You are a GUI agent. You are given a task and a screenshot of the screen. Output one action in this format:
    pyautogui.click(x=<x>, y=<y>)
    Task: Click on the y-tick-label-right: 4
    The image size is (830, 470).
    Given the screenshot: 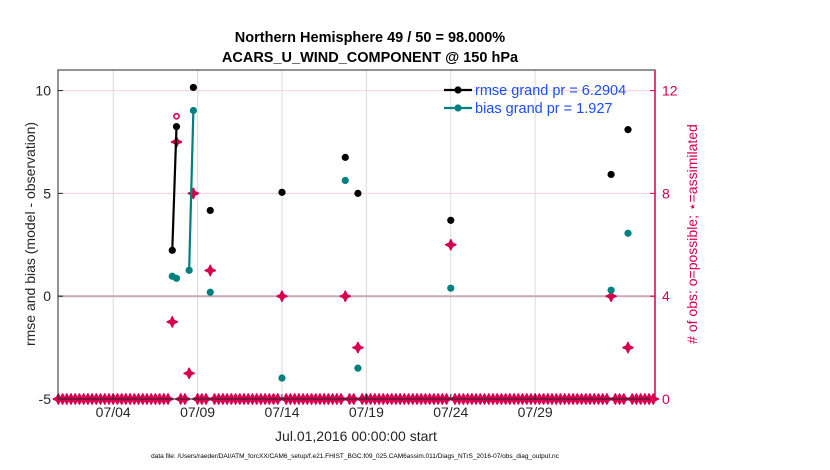 What is the action you would take?
    pyautogui.click(x=666, y=296)
    